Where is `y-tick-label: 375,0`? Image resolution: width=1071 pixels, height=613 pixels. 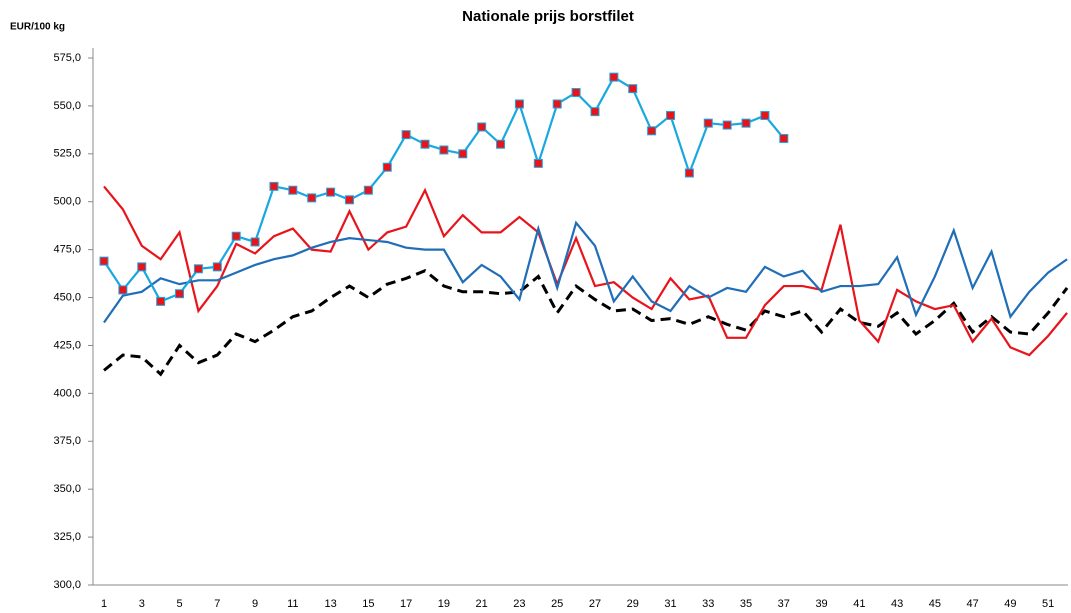 y-tick-label: 375,0 is located at coordinates (67, 441).